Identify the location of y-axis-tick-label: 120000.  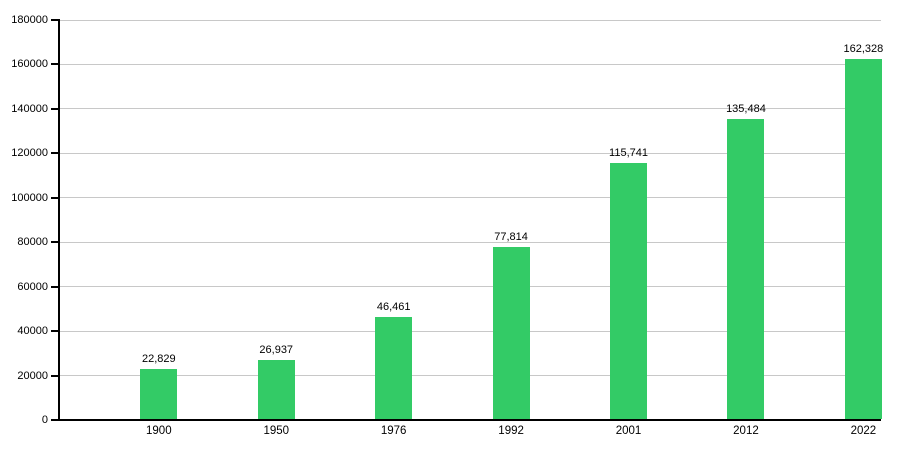
(29, 153).